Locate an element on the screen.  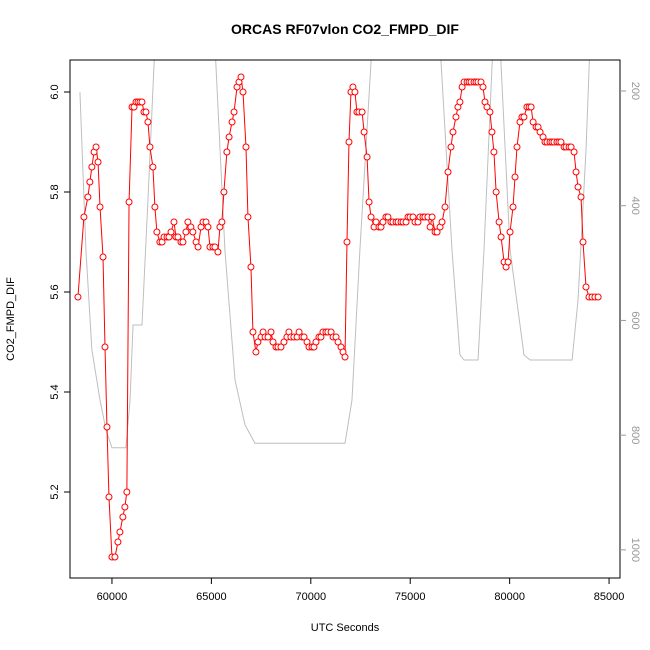
x-tick-label: 65000 is located at coordinates (211, 597).